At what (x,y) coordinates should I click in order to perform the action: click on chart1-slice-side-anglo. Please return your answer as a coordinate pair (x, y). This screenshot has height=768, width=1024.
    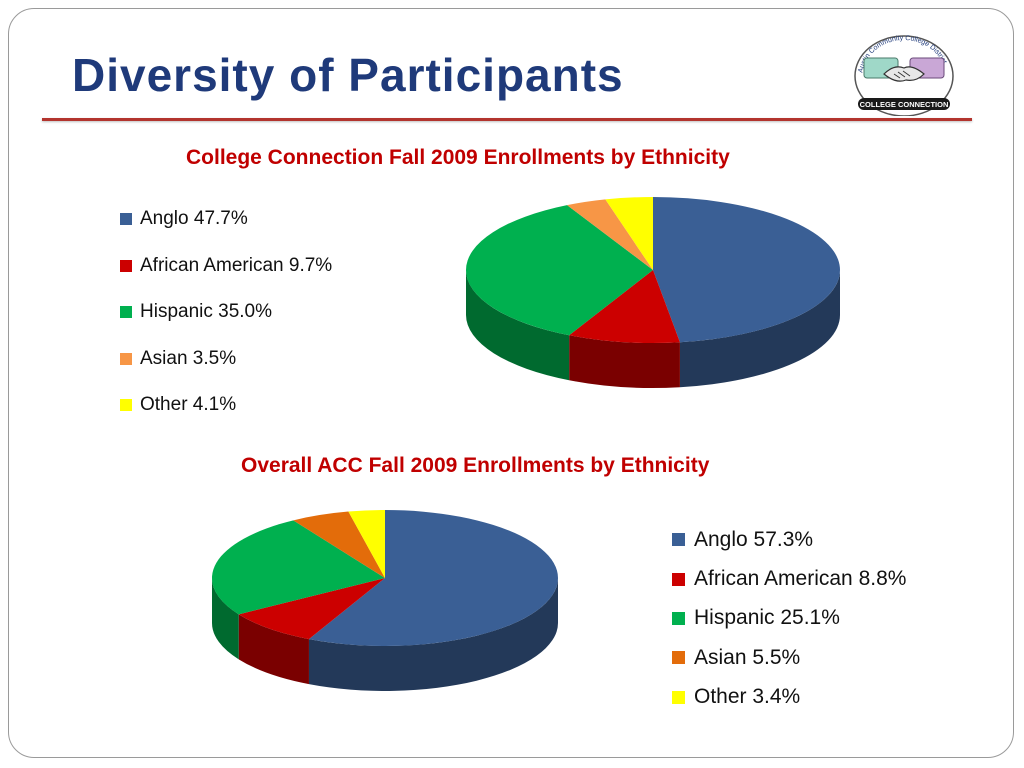
    Looking at the image, I should click on (759, 329).